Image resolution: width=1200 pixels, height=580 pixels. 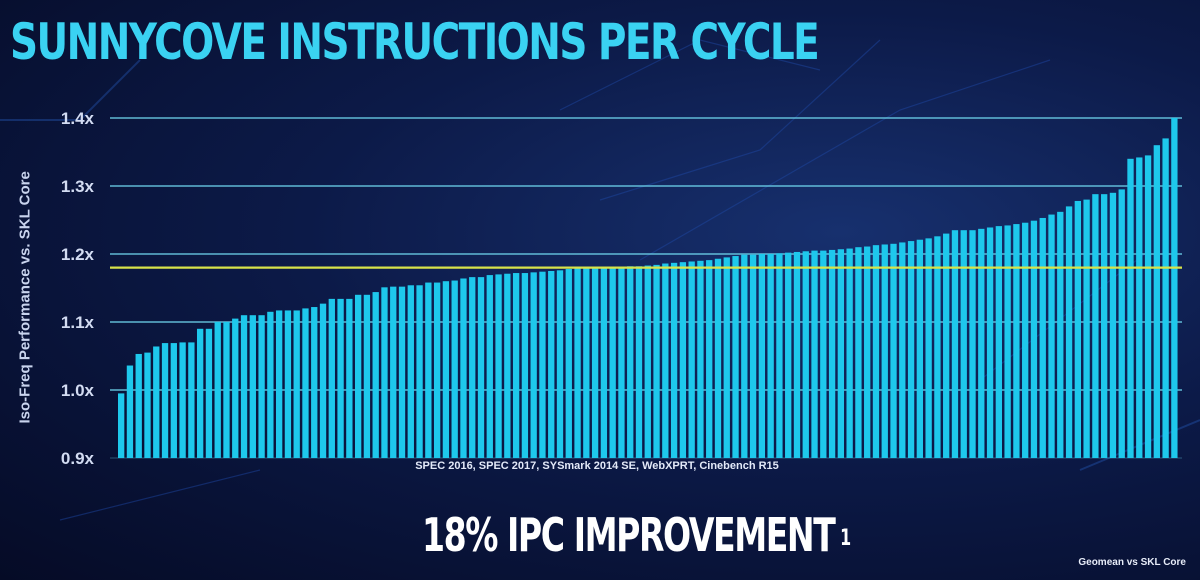 I want to click on page-title: SUNNYCOVE INSTRUCTIONS PER CYCLE, so click(x=415, y=42).